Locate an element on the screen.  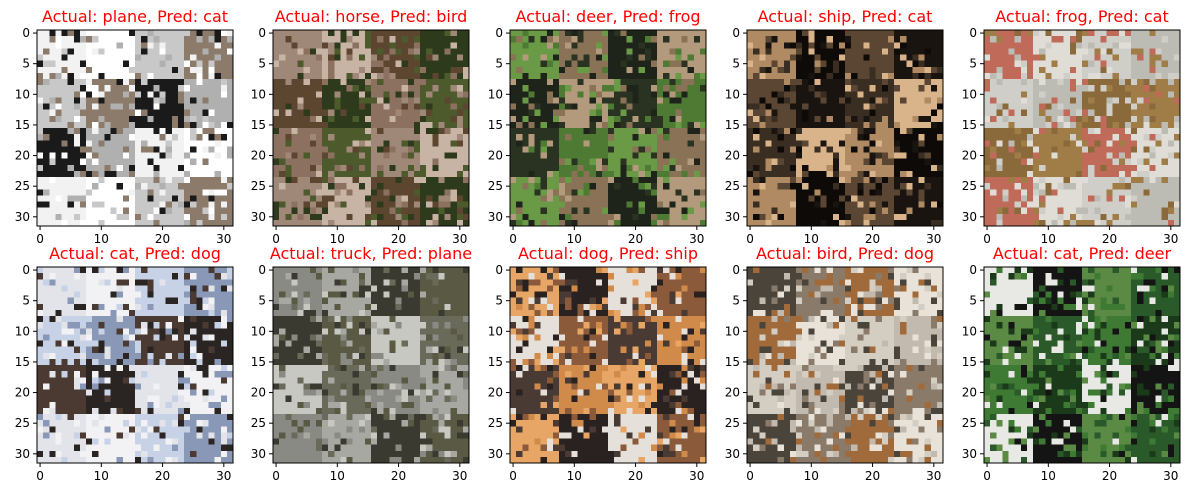
panel-title: Actual: cat, Pred: dog is located at coordinates (135, 253).